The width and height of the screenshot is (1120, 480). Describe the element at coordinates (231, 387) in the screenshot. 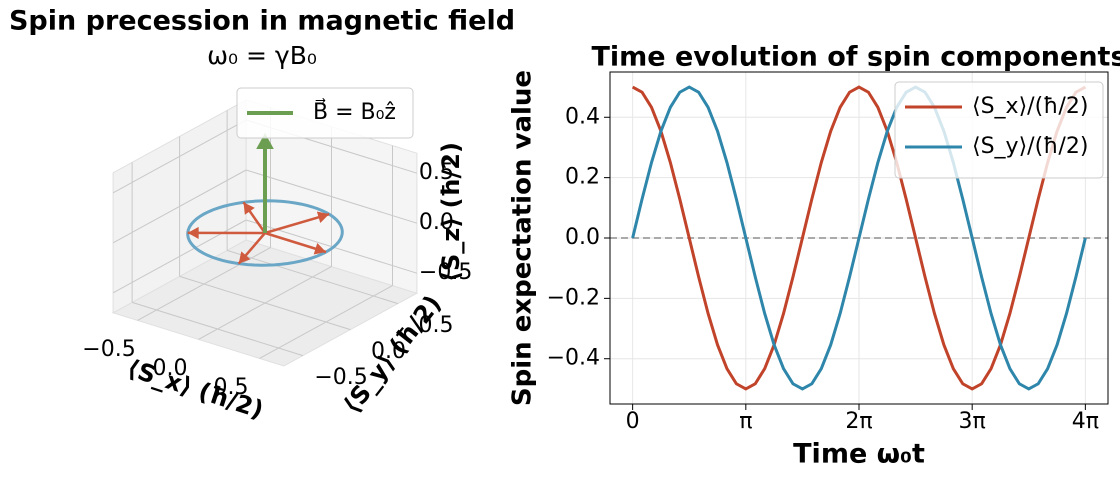

I see `x-tick-label: 0.5` at that location.